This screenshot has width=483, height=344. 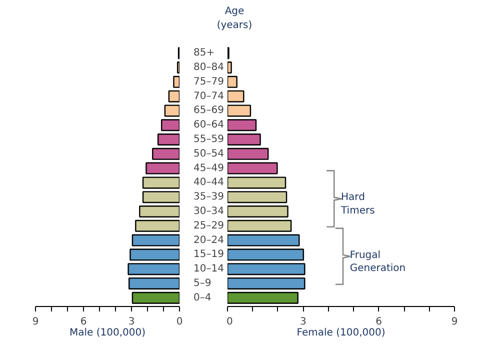 What do you see at coordinates (209, 125) in the screenshot?
I see `y-tick-label: 60–64` at bounding box center [209, 125].